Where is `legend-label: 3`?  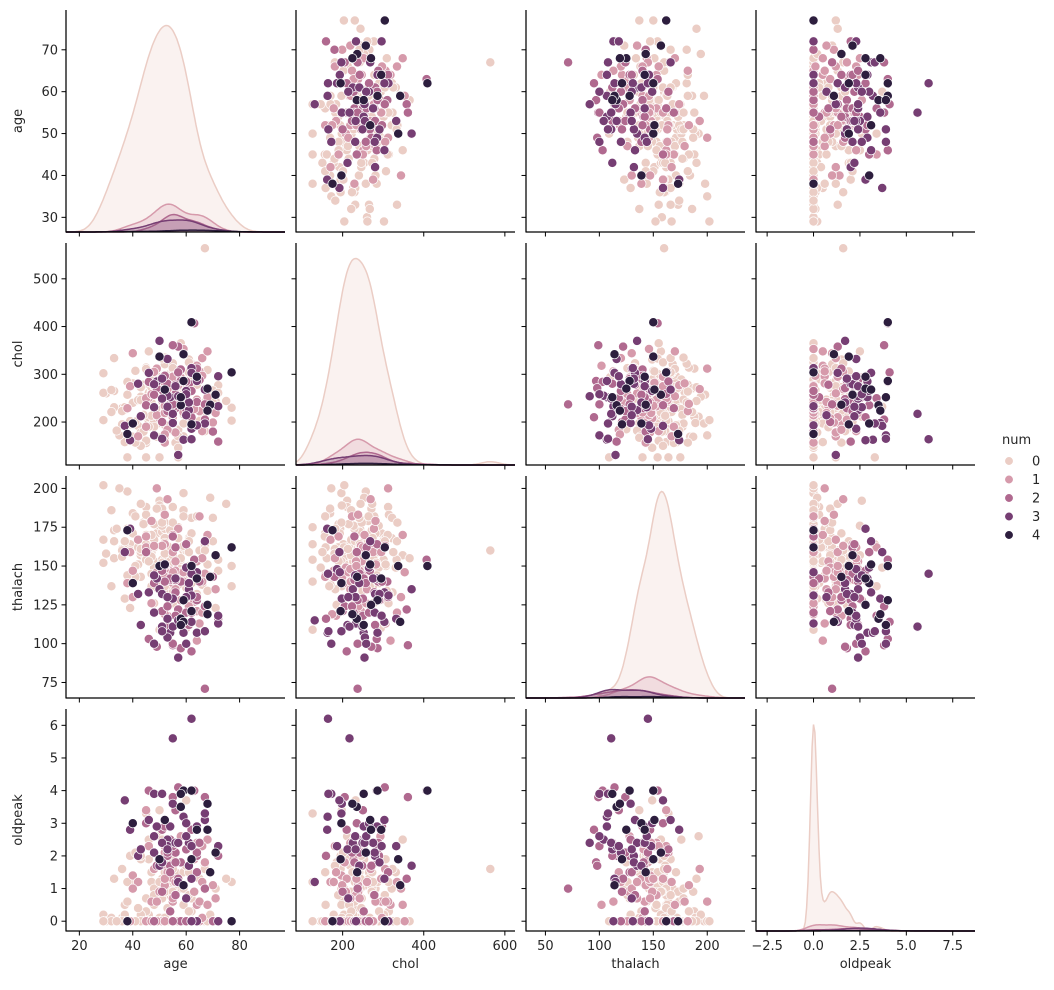 legend-label: 3 is located at coordinates (1036, 517).